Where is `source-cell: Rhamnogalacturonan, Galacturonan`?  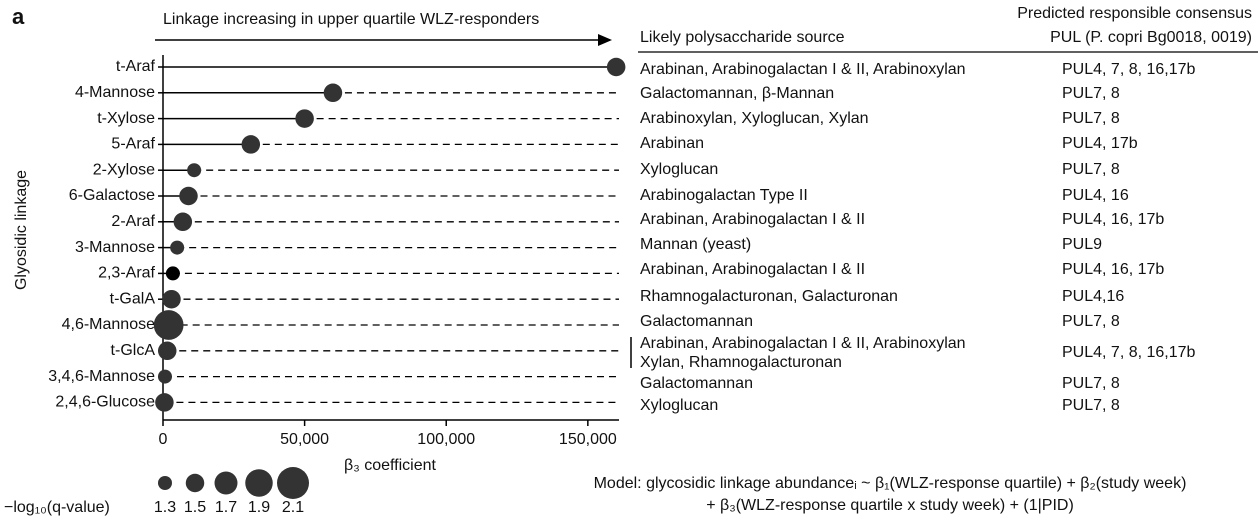
source-cell: Rhamnogalacturonan, Galacturonan is located at coordinates (769, 296).